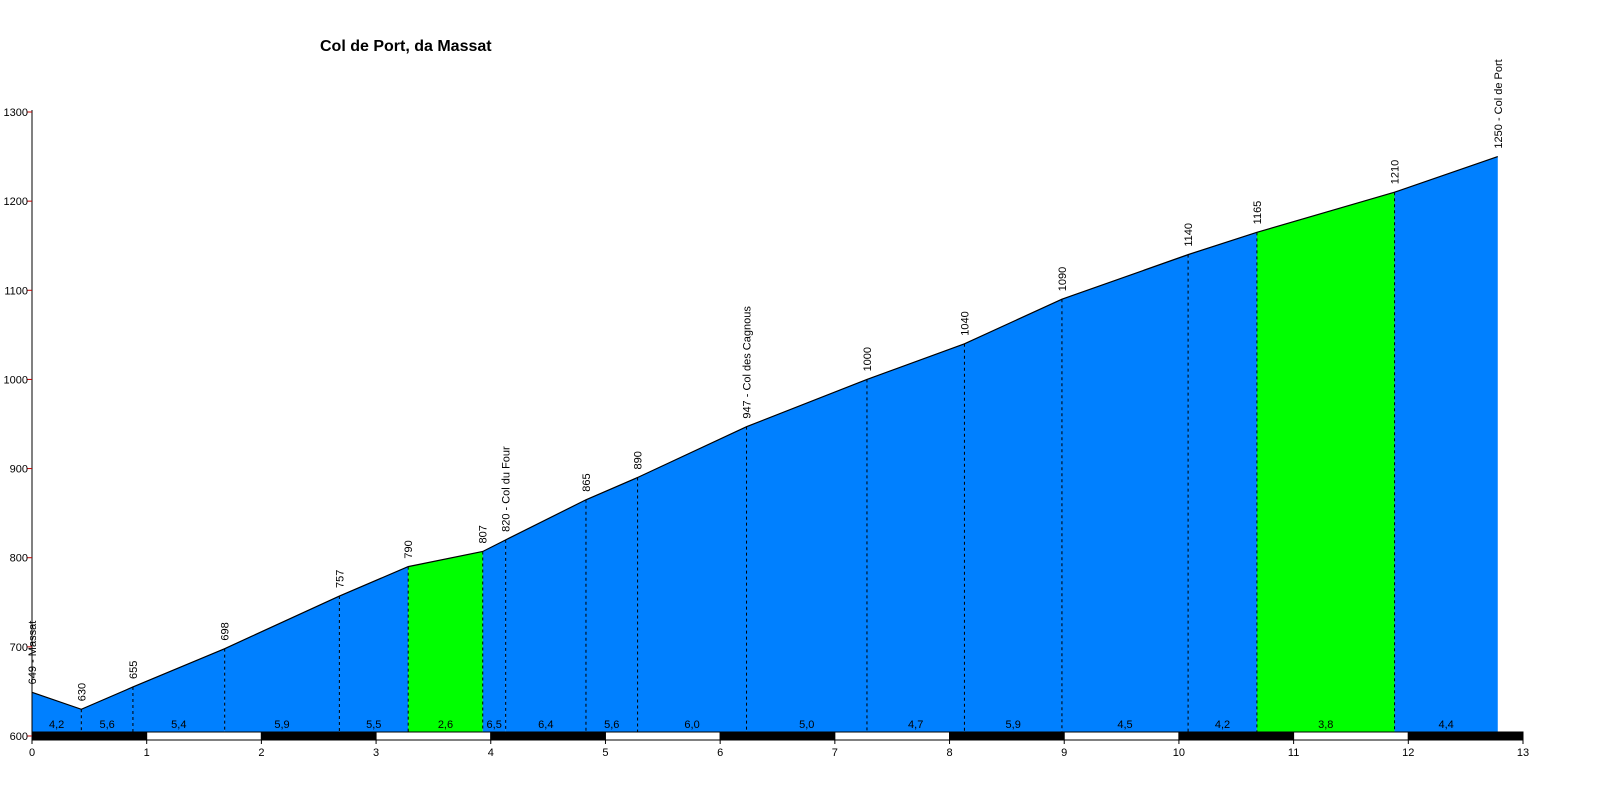 The height and width of the screenshot is (800, 1600). Describe the element at coordinates (16, 380) in the screenshot. I see `y-tick-label: 1000` at that location.